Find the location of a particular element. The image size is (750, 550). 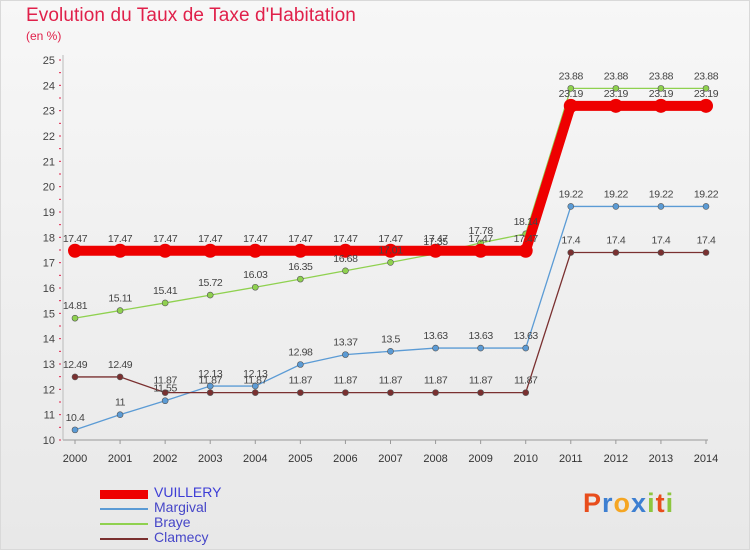

logo-letter: r is located at coordinates (608, 503).